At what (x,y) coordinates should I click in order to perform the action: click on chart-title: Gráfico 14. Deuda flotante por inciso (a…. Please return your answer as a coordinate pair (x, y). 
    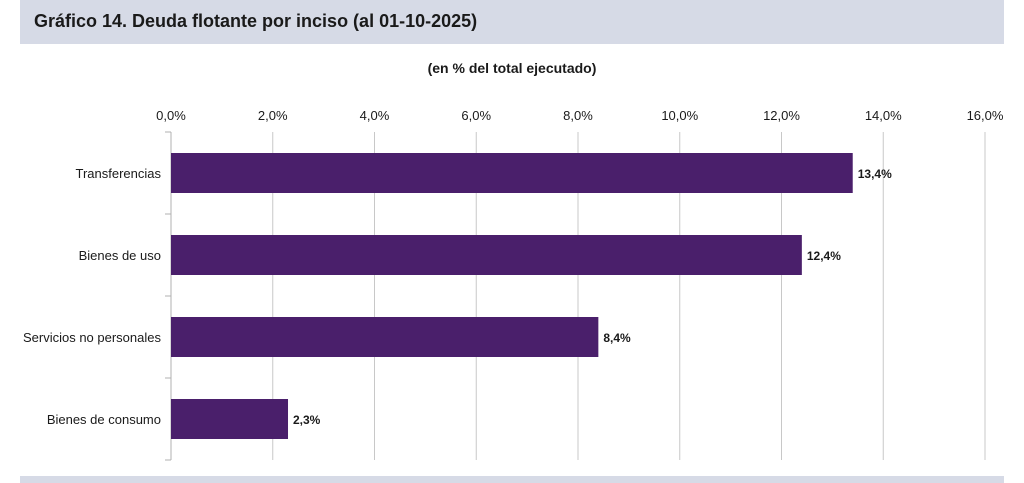
    Looking at the image, I should click on (256, 21).